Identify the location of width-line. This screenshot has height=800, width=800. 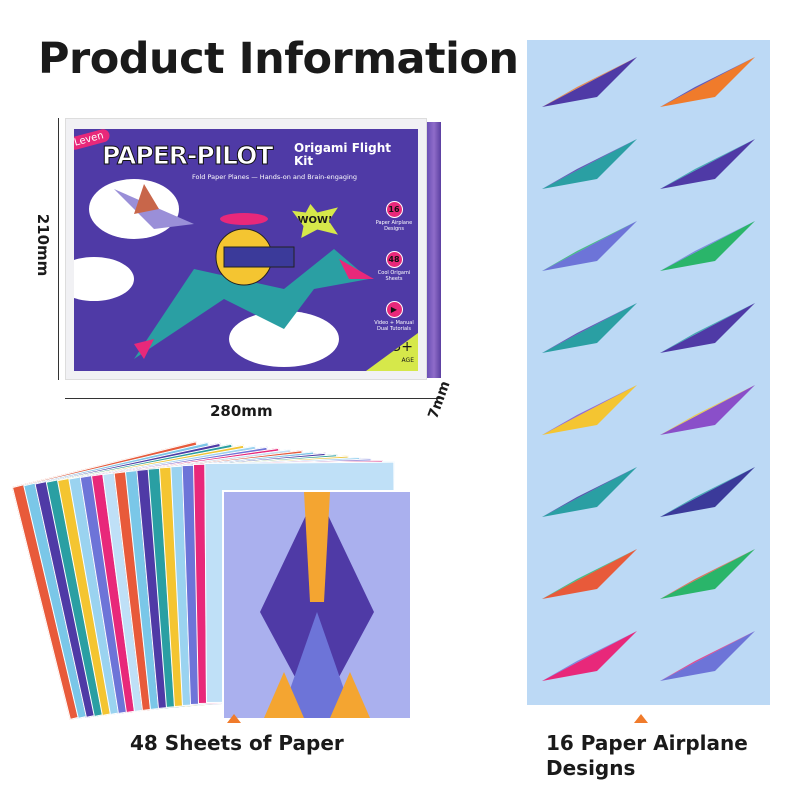
(252, 398).